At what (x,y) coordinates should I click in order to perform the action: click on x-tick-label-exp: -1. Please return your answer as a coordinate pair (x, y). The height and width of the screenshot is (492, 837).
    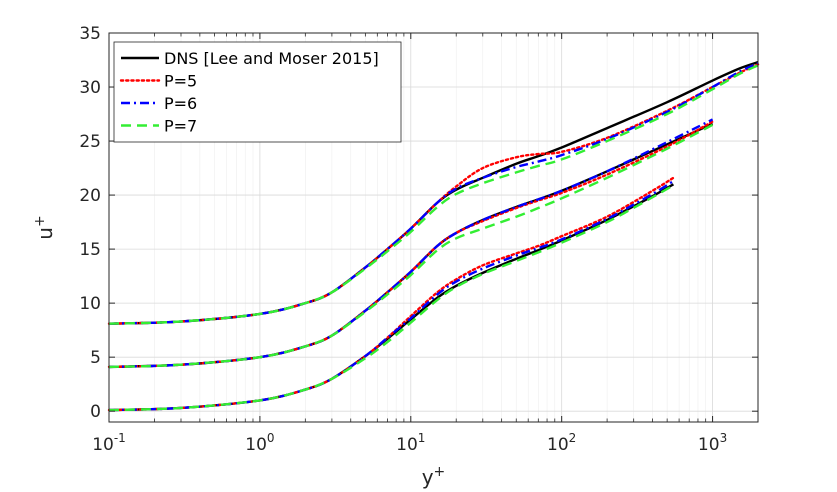
    Looking at the image, I should click on (120, 438).